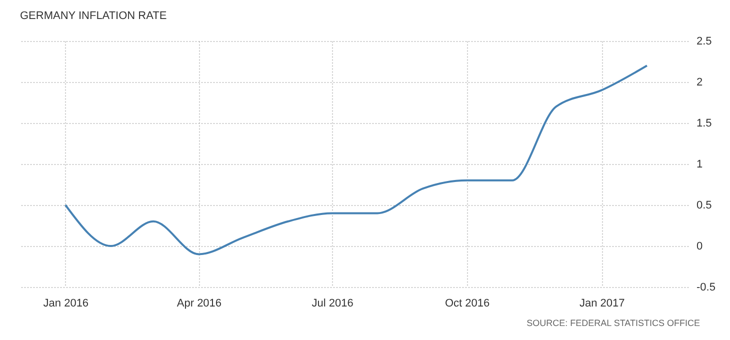 The image size is (730, 340). What do you see at coordinates (699, 164) in the screenshot?
I see `y-tick-label: 1` at bounding box center [699, 164].